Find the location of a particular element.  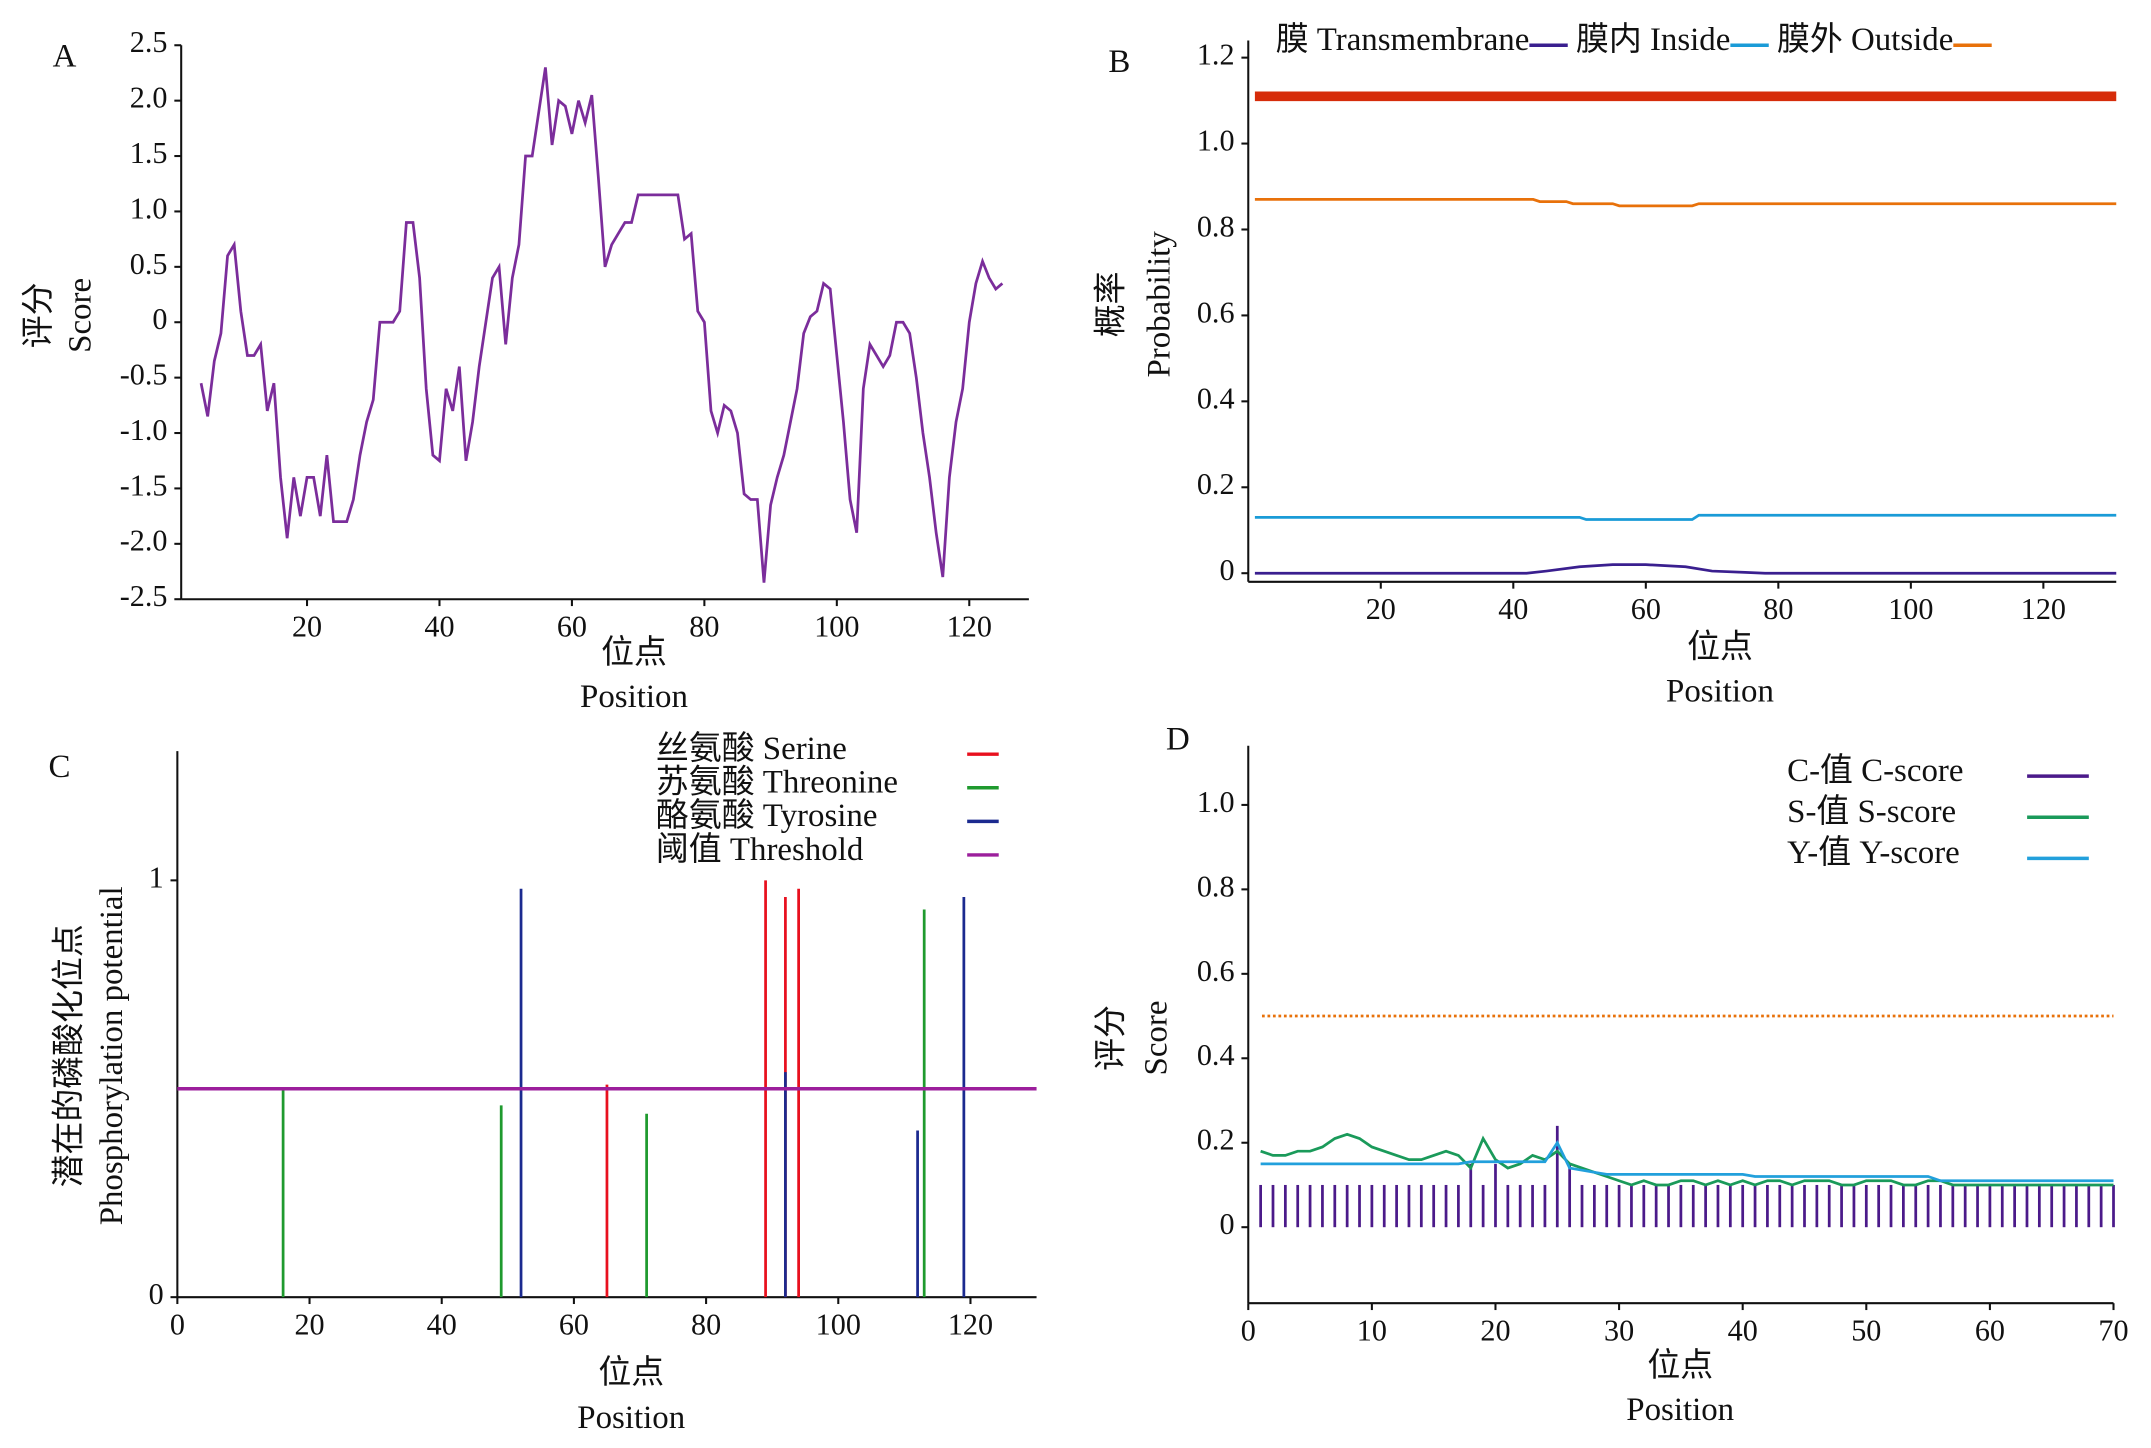

y-axis-label: Probability is located at coordinates (1159, 304).